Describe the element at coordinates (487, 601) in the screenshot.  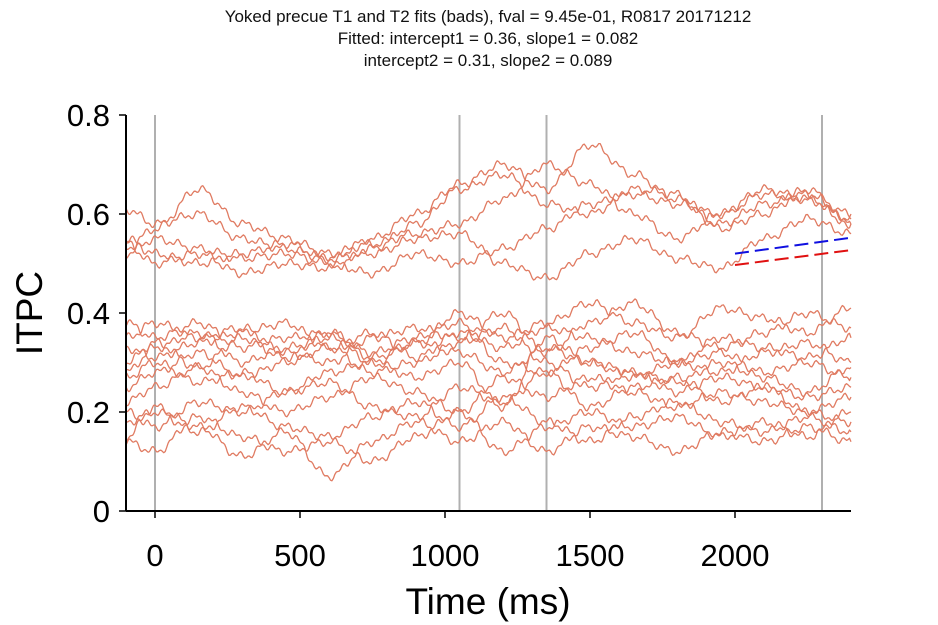
I see `x-axis-title: Time (ms)` at that location.